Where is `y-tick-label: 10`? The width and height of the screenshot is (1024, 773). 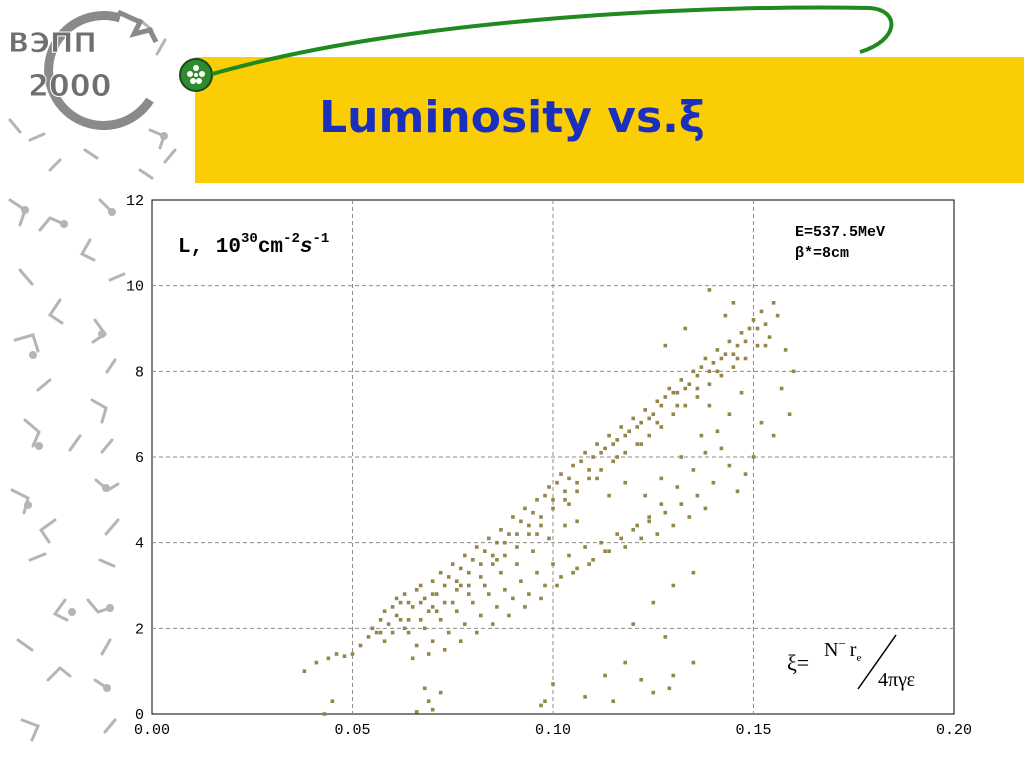 y-tick-label: 10 is located at coordinates (135, 287).